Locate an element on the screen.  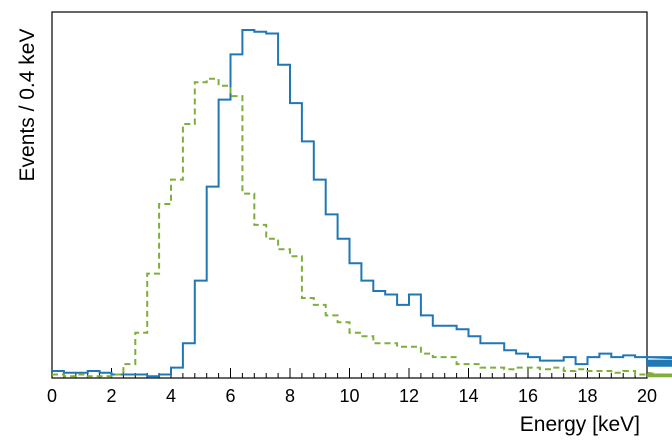
x-axis-tick-labels: 0 2 4 6 8 10 12 14 16 18 20 is located at coordinates (352, 396).